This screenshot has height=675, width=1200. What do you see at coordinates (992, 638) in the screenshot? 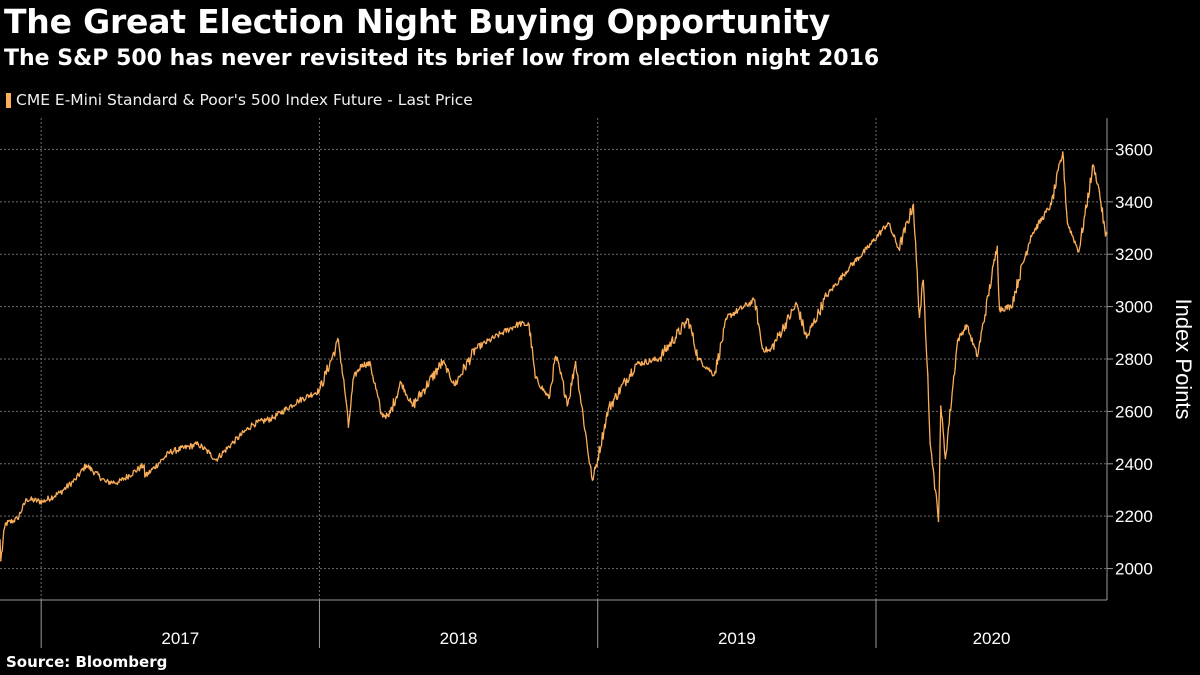
I see `x-tick-label-2020: 2020` at bounding box center [992, 638].